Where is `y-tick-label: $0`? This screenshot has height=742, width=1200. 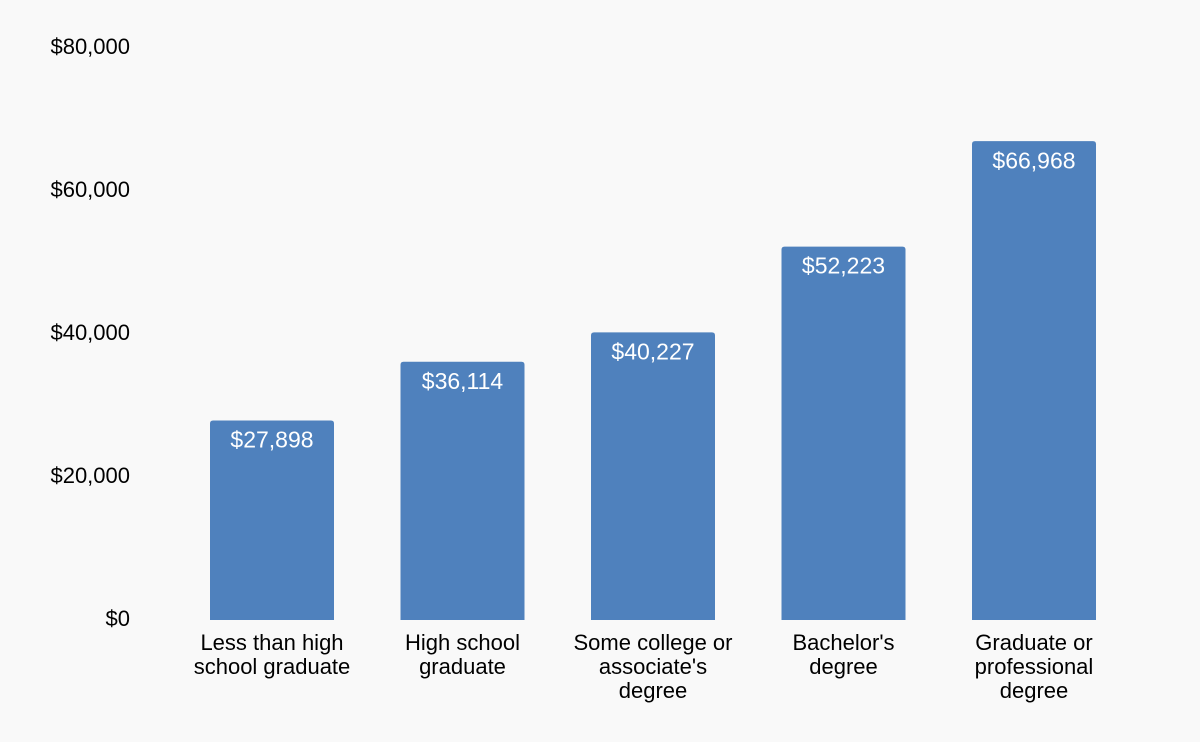
y-tick-label: $0 is located at coordinates (118, 618).